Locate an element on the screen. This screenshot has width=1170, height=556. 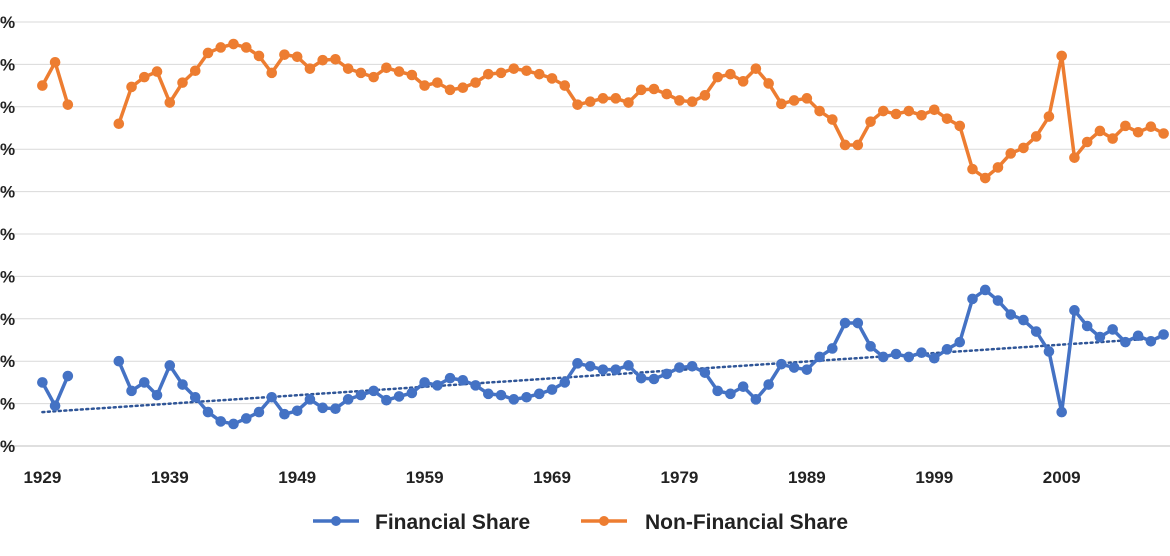
legend-label: Financial Share is located at coordinates (452, 522).